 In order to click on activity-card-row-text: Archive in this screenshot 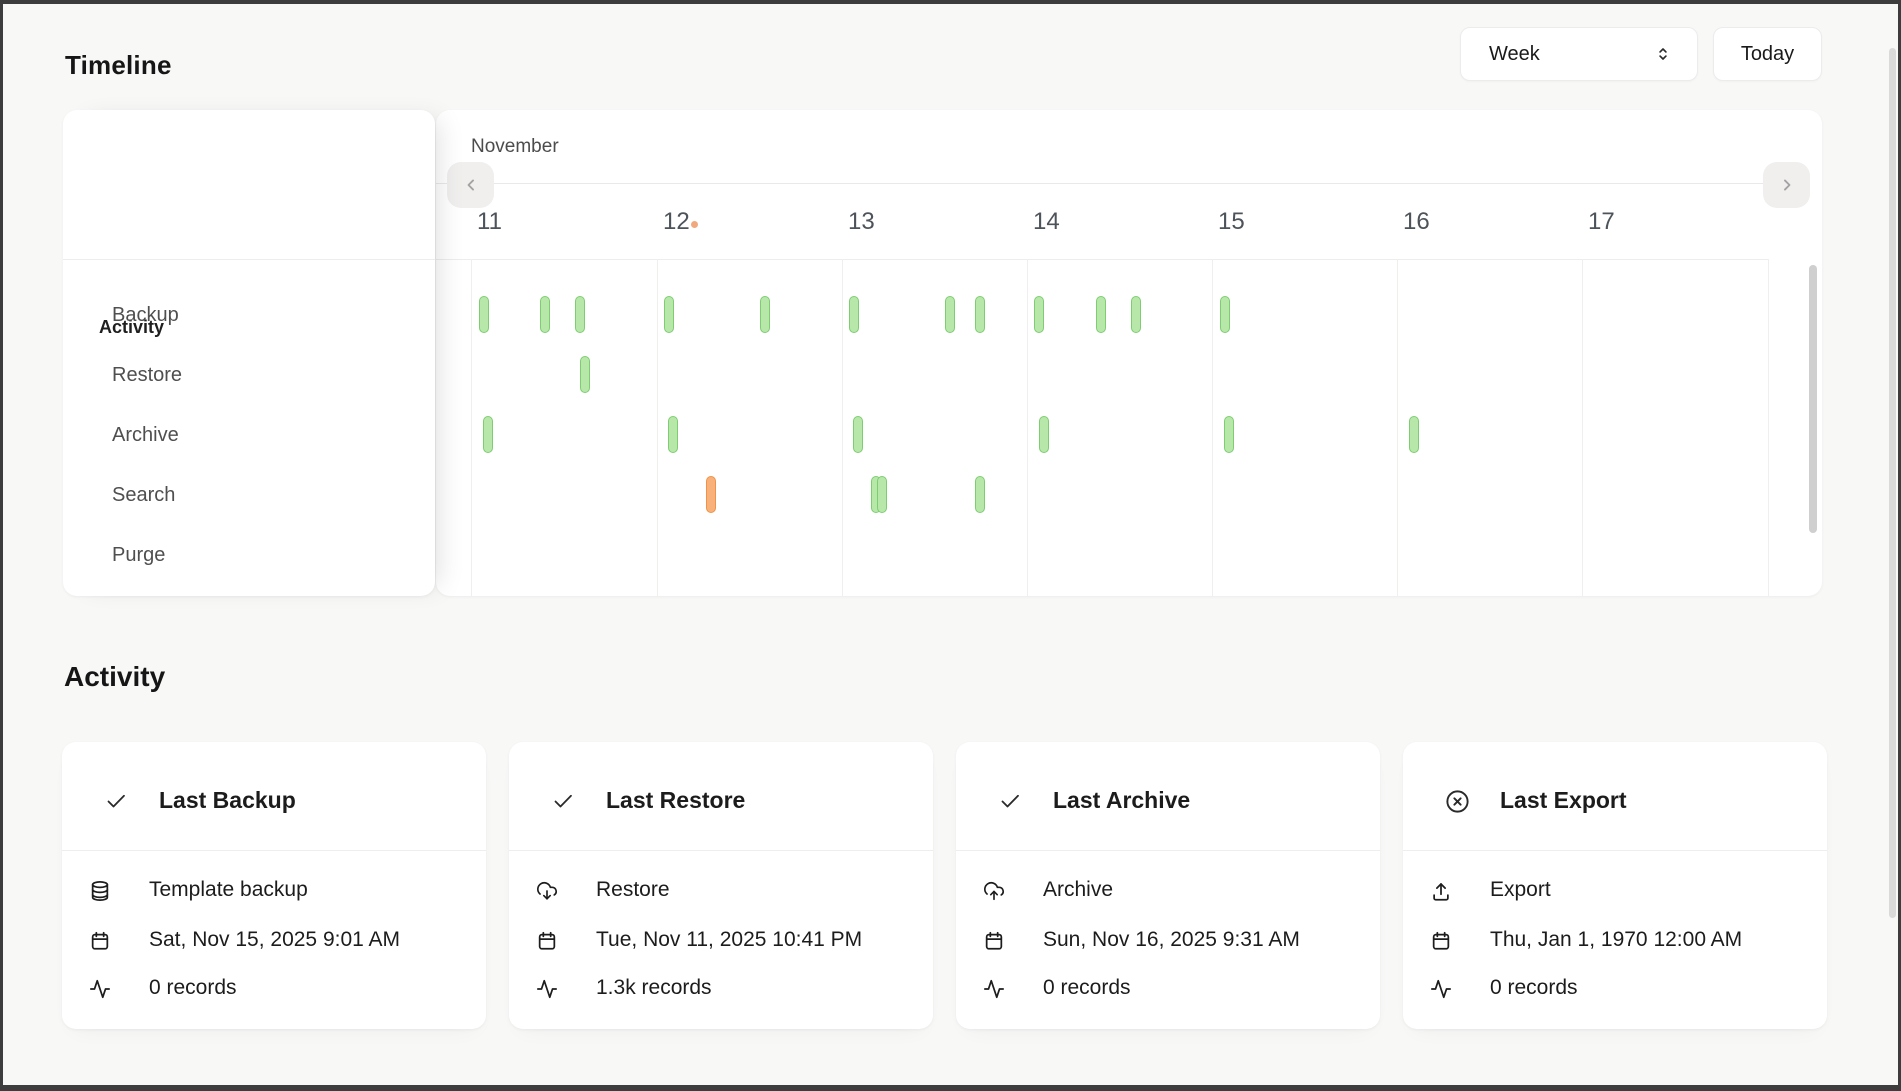, I will do `click(1078, 889)`.